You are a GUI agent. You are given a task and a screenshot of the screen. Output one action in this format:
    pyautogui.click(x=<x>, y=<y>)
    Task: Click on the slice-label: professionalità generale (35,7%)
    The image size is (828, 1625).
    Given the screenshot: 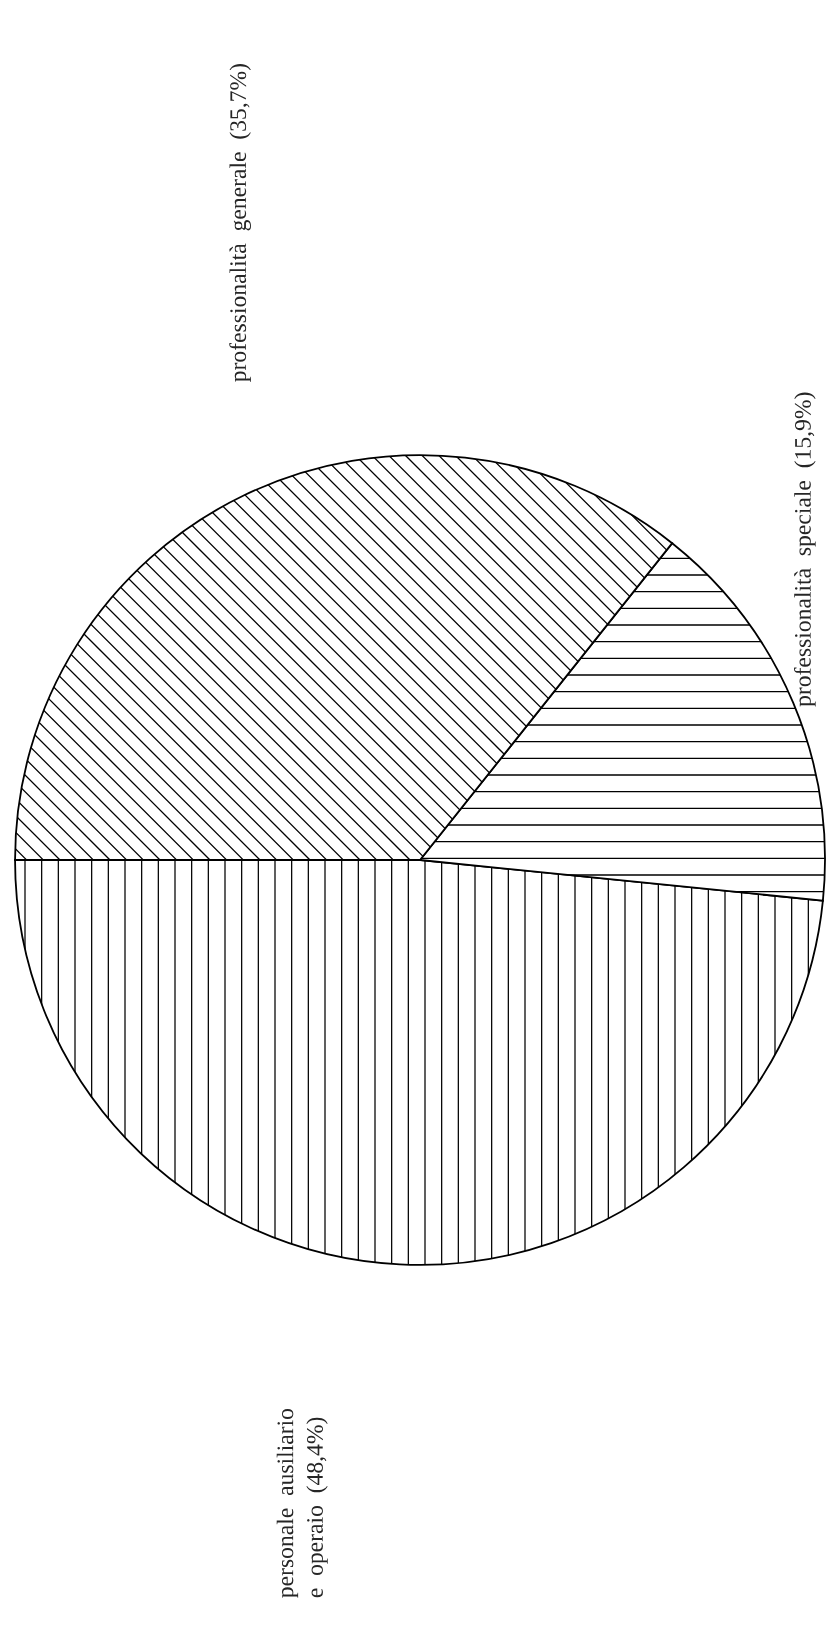 What is the action you would take?
    pyautogui.click(x=240, y=223)
    